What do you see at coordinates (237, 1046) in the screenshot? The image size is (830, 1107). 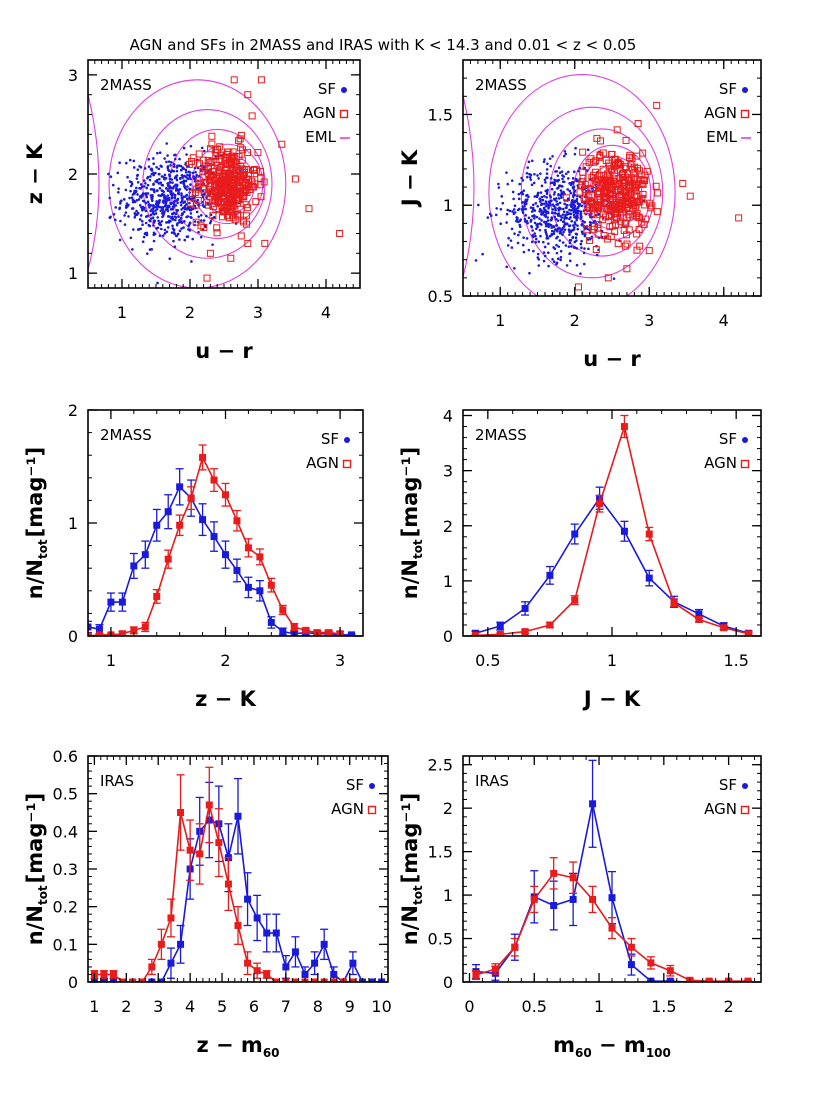 I see `x-axis-label: z − m60` at bounding box center [237, 1046].